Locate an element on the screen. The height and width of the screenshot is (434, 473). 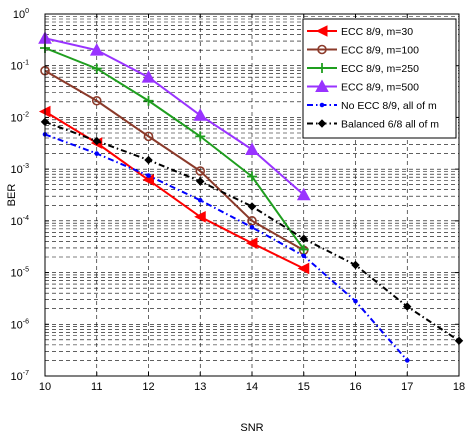
legend-label: ECC 8/9, m=100 is located at coordinates (380, 51).